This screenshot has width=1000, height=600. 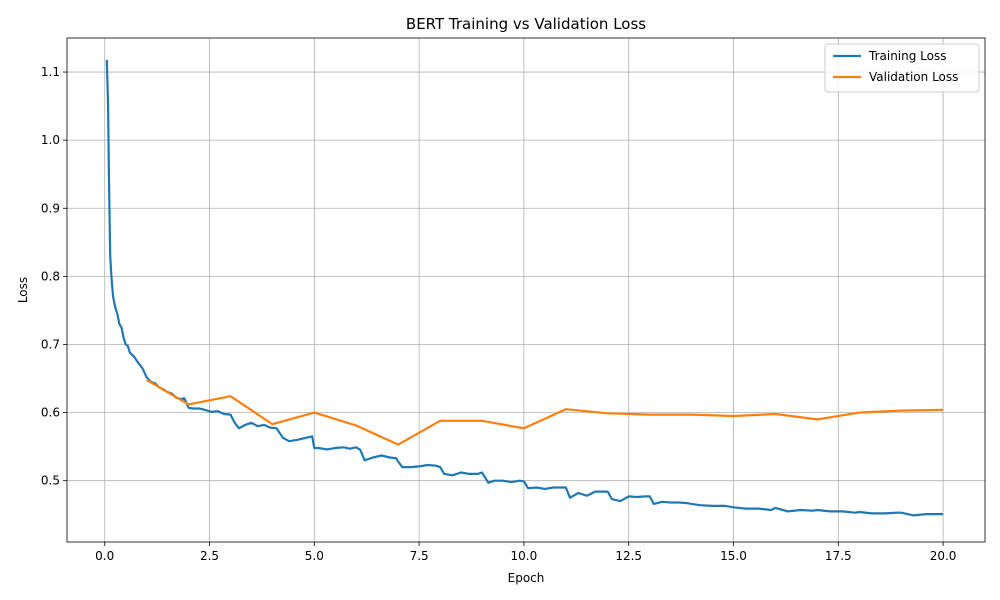 What do you see at coordinates (50, 208) in the screenshot?
I see `y-tick-label: 0.9` at bounding box center [50, 208].